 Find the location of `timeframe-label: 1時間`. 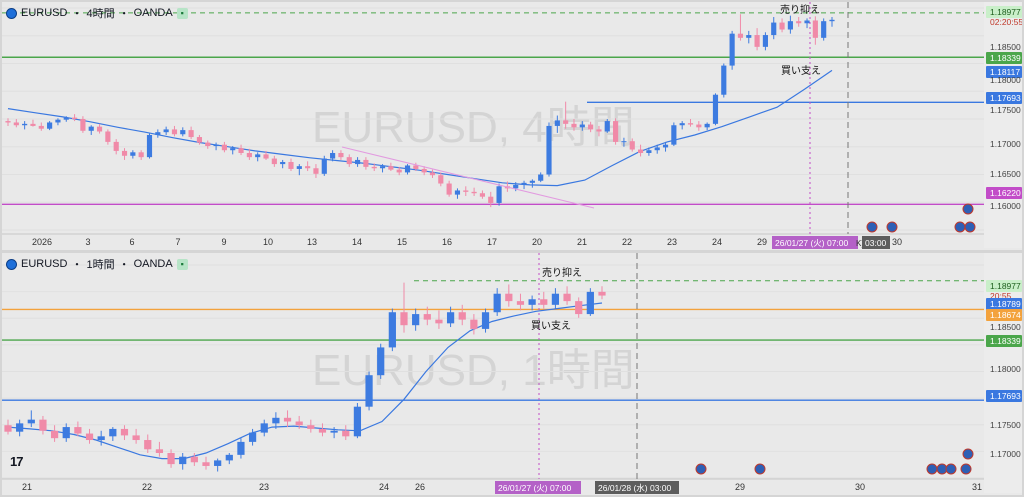

timeframe-label: 1時間 is located at coordinates (100, 265).